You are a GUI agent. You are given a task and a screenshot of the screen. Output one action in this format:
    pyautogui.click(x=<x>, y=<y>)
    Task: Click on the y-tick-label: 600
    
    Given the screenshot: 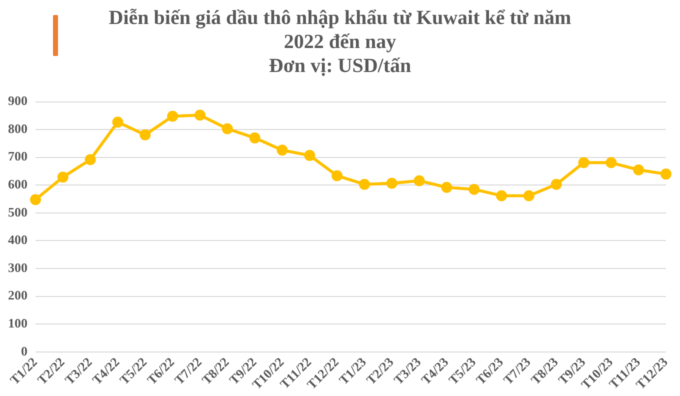 What is the action you would take?
    pyautogui.click(x=18, y=184)
    